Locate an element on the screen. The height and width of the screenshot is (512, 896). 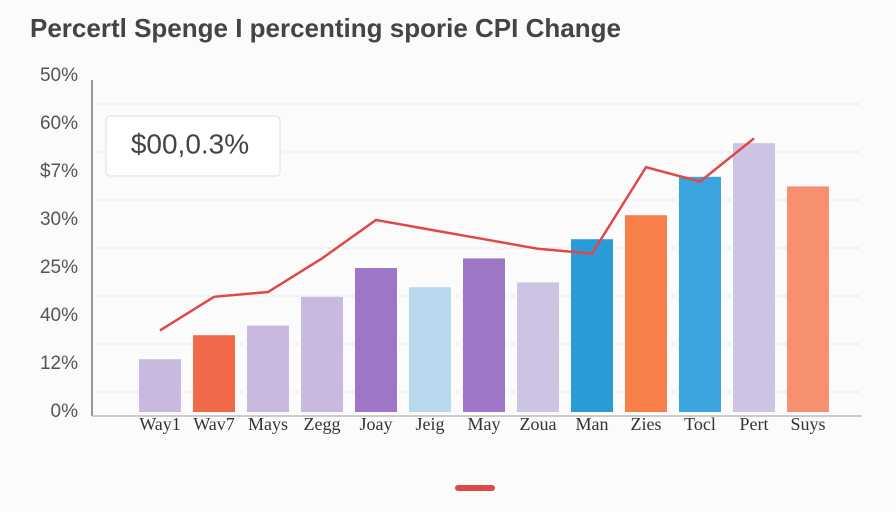
x-tick-label: Jeig is located at coordinates (430, 424).